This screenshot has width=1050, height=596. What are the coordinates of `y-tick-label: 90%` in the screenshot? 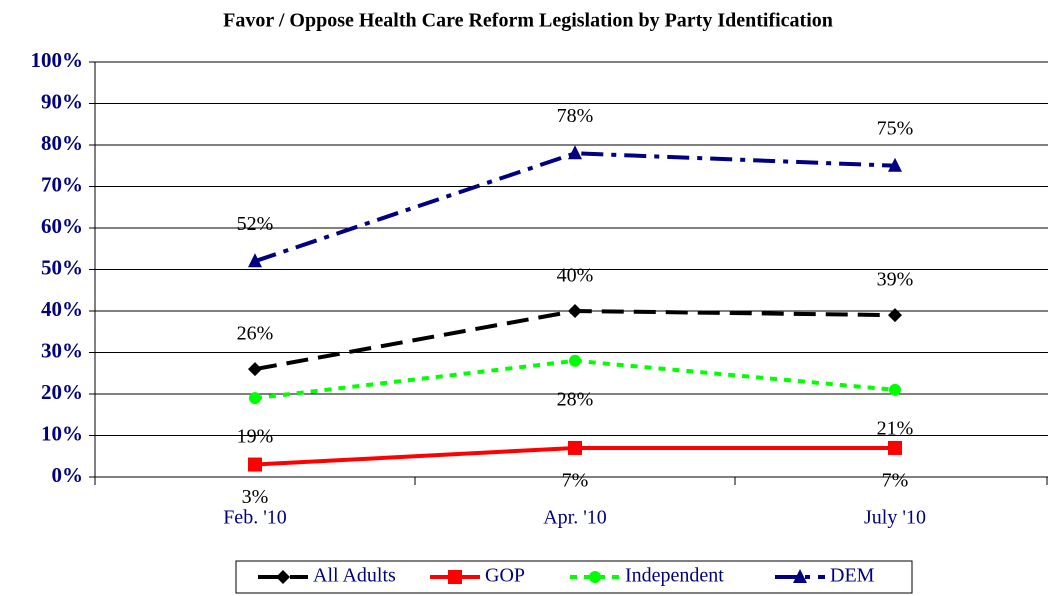 It's located at (62, 101).